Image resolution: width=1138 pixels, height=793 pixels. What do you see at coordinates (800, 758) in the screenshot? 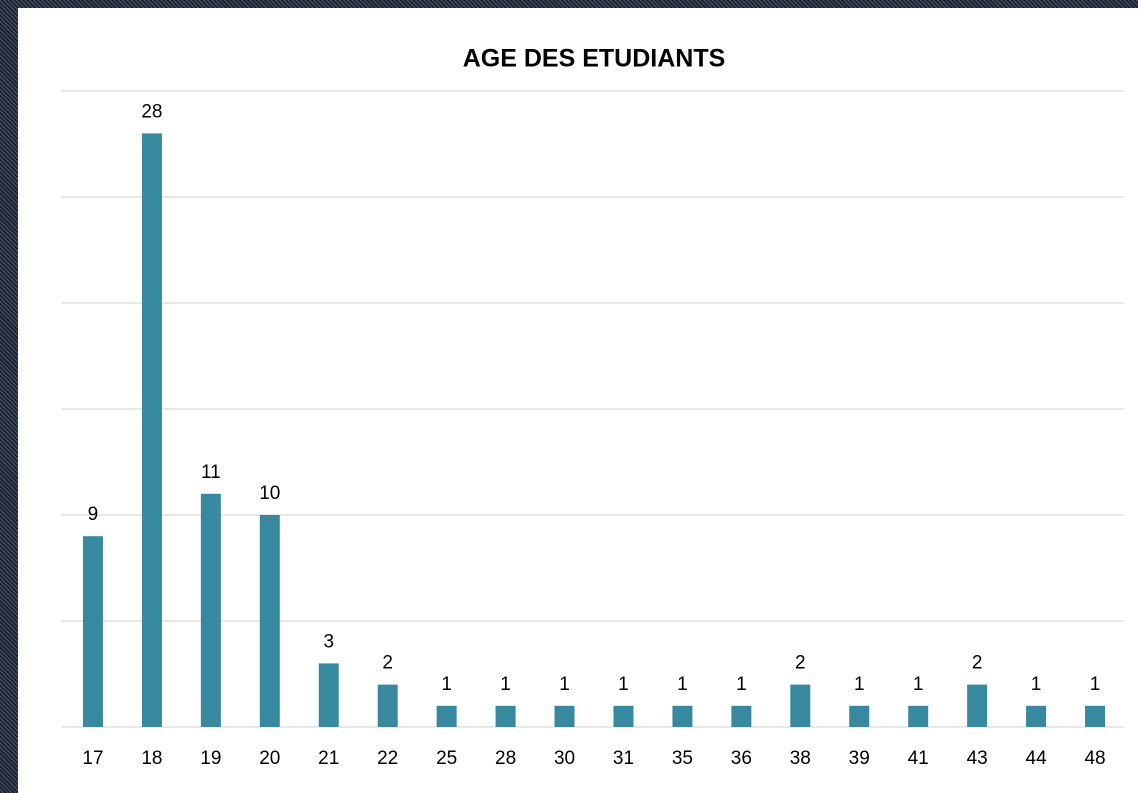
I see `x-tick-label: 38` at bounding box center [800, 758].